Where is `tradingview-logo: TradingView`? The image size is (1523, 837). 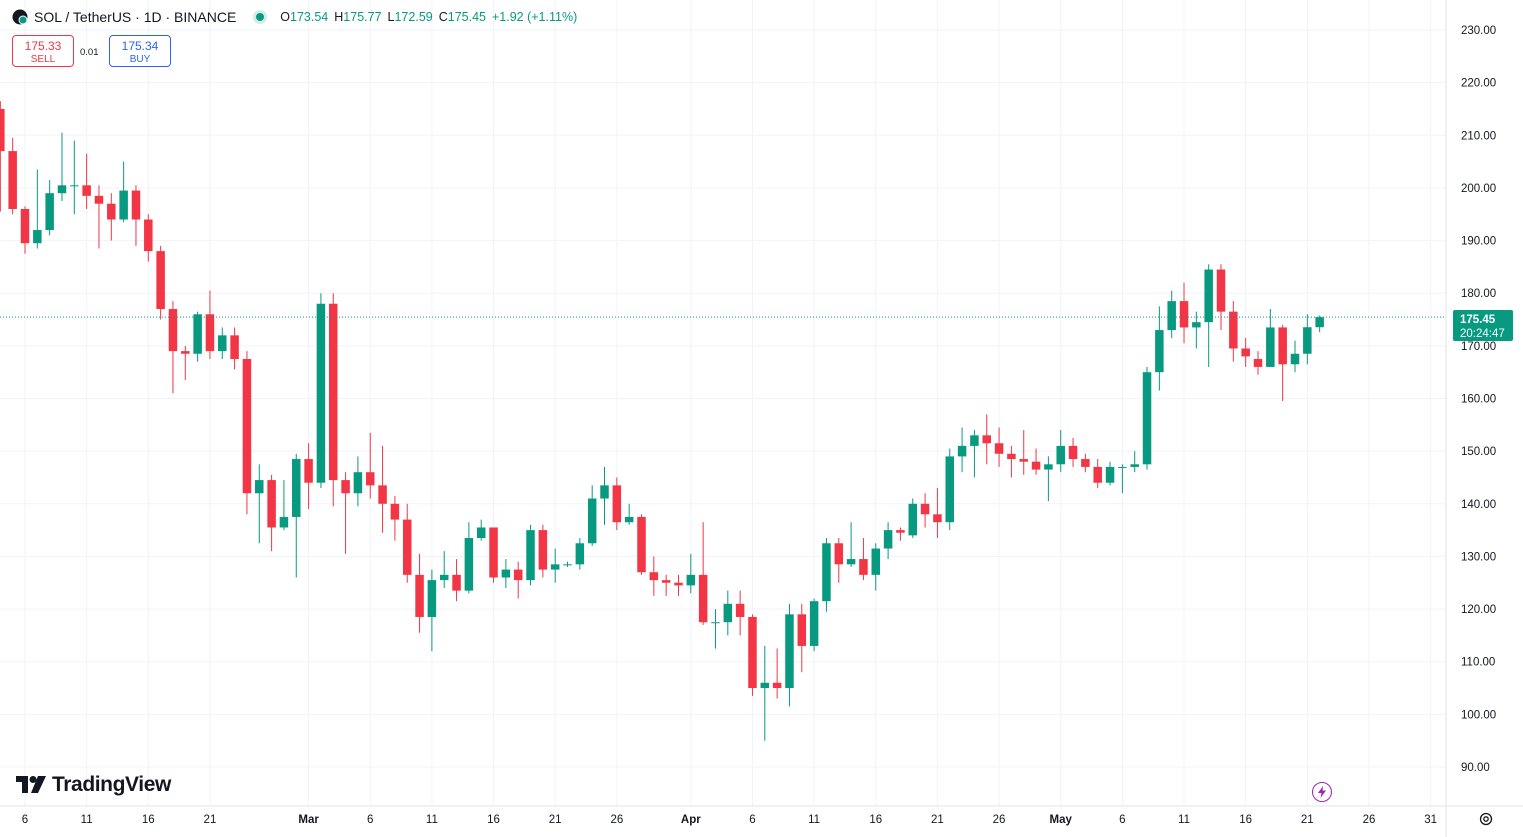
tradingview-logo: TradingView is located at coordinates (93, 785).